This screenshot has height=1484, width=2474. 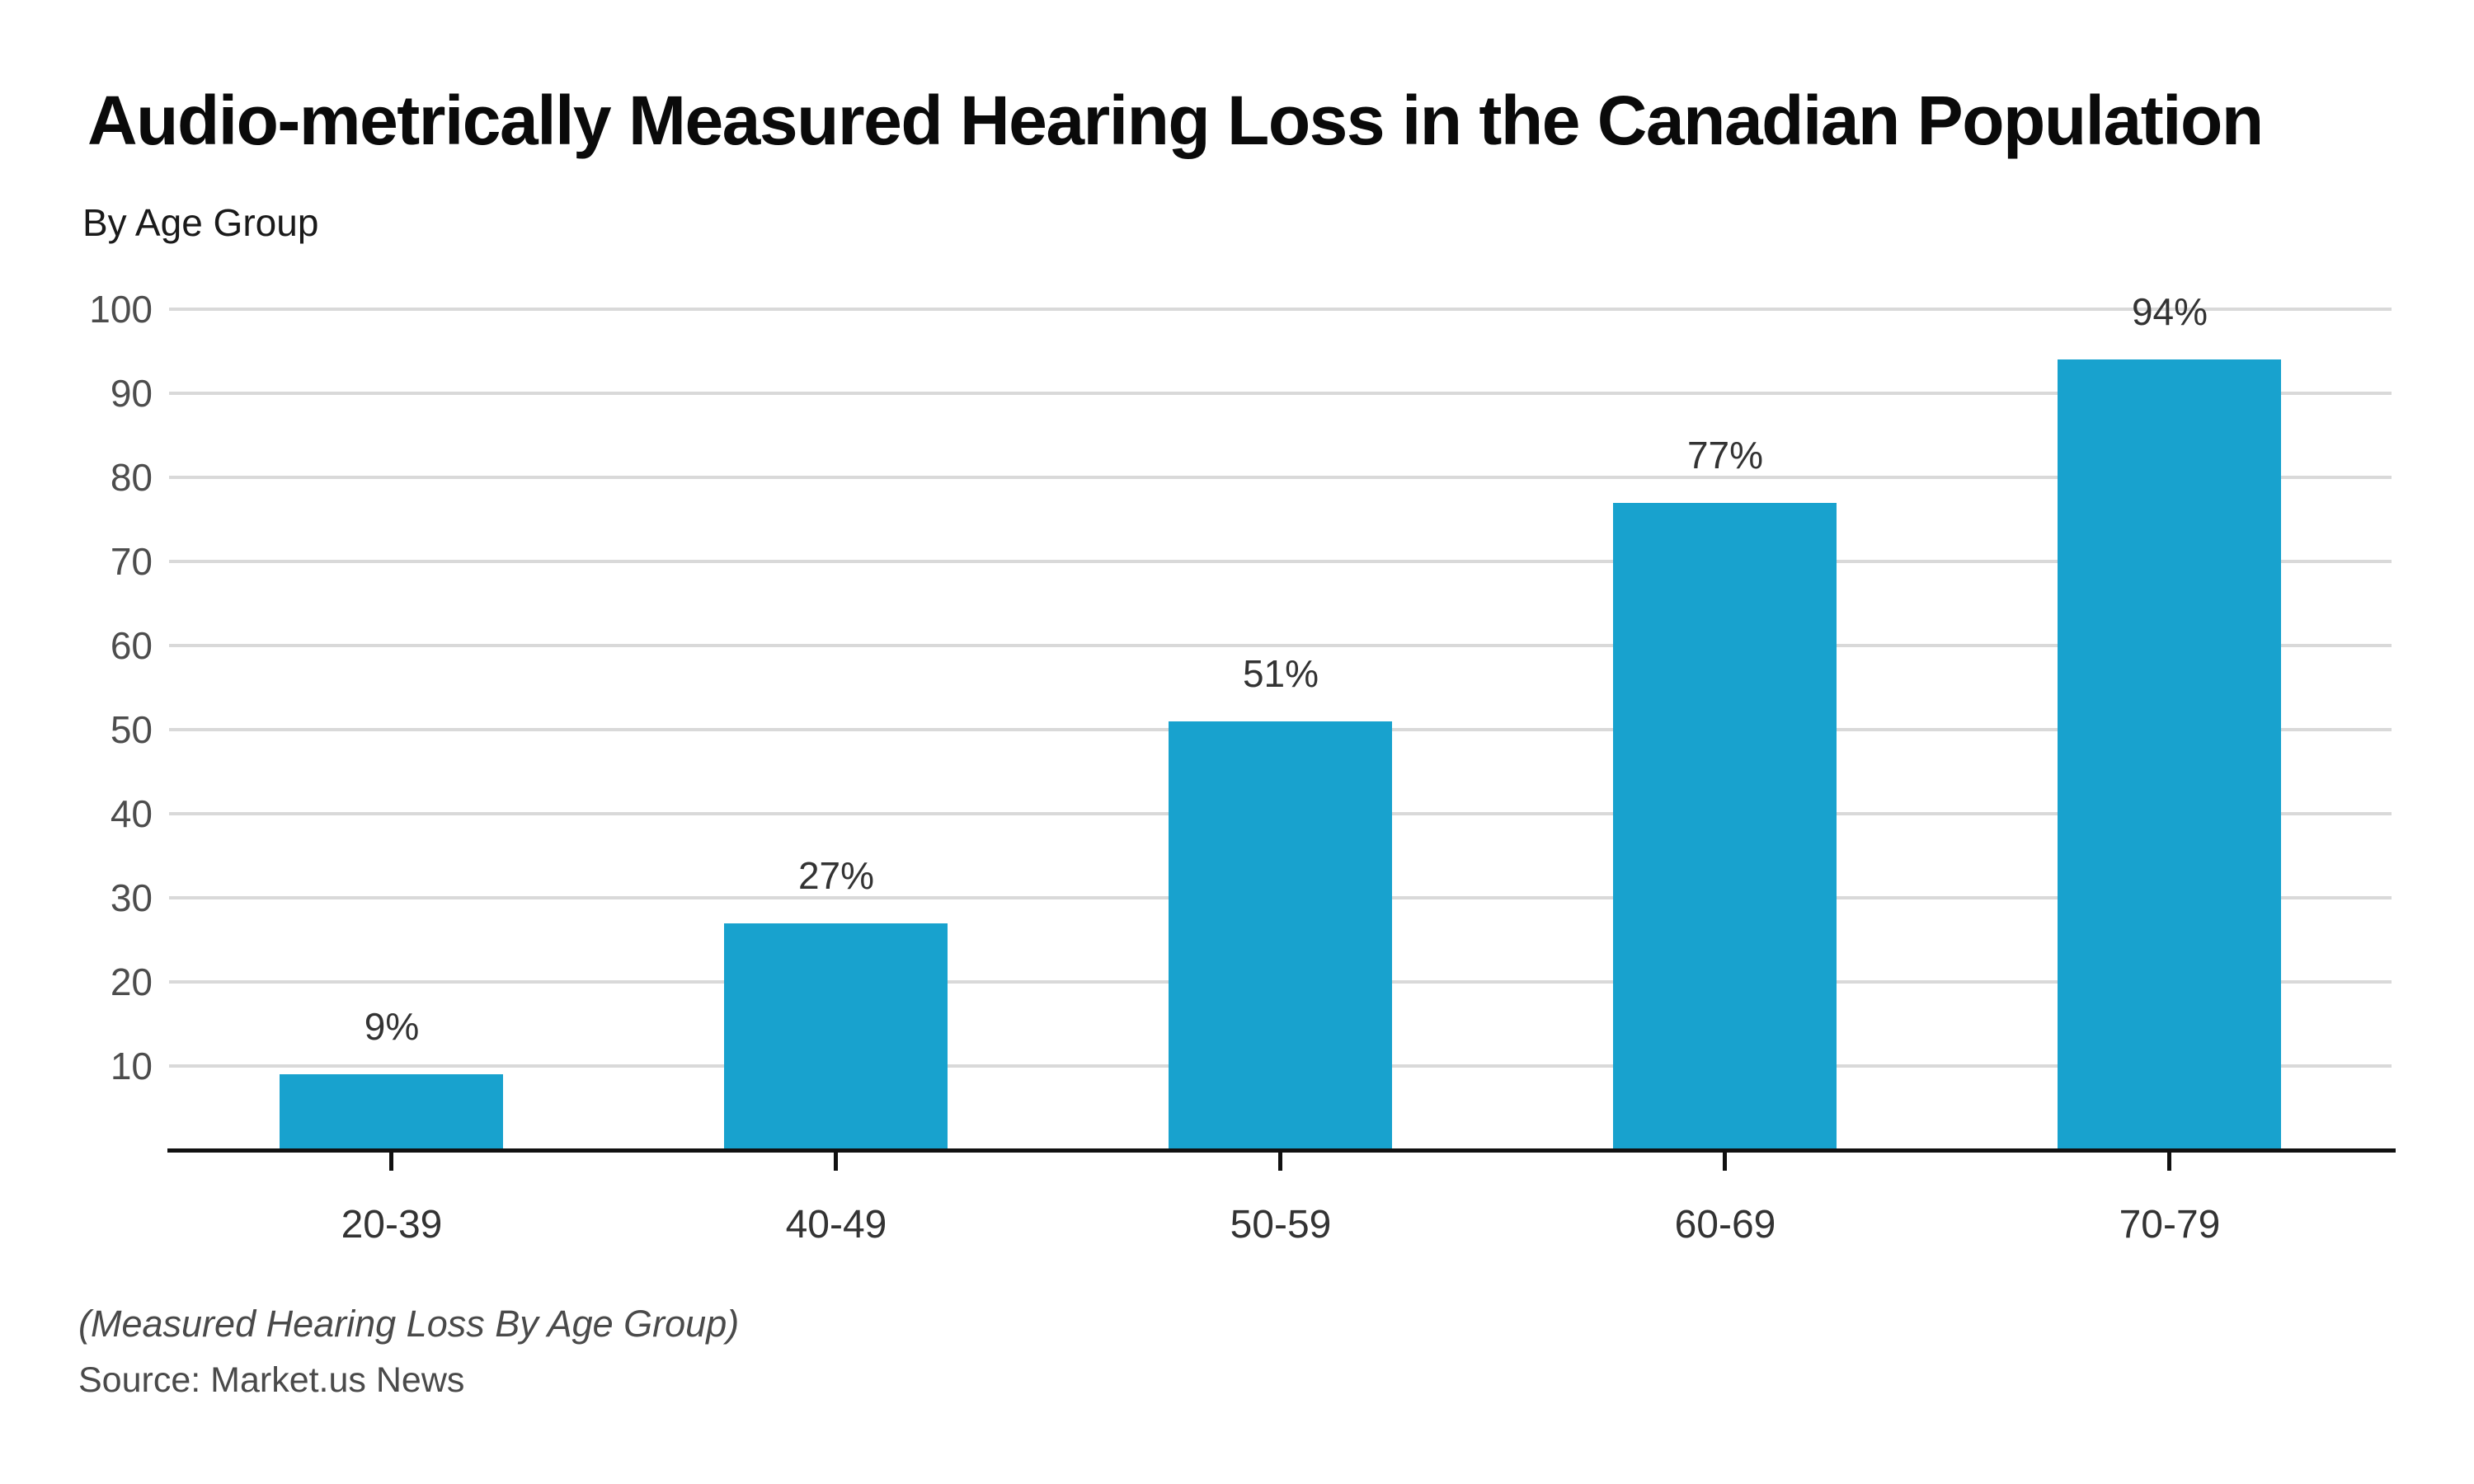 I want to click on bar-value-label: 27%, so click(x=836, y=876).